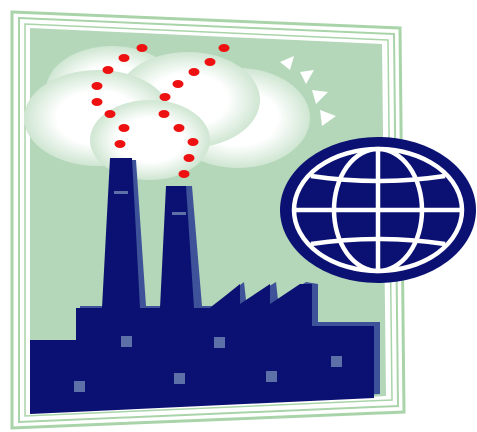 The width and height of the screenshot is (477, 432). Describe the element at coordinates (208, 364) in the screenshot. I see `factory-windows` at that location.